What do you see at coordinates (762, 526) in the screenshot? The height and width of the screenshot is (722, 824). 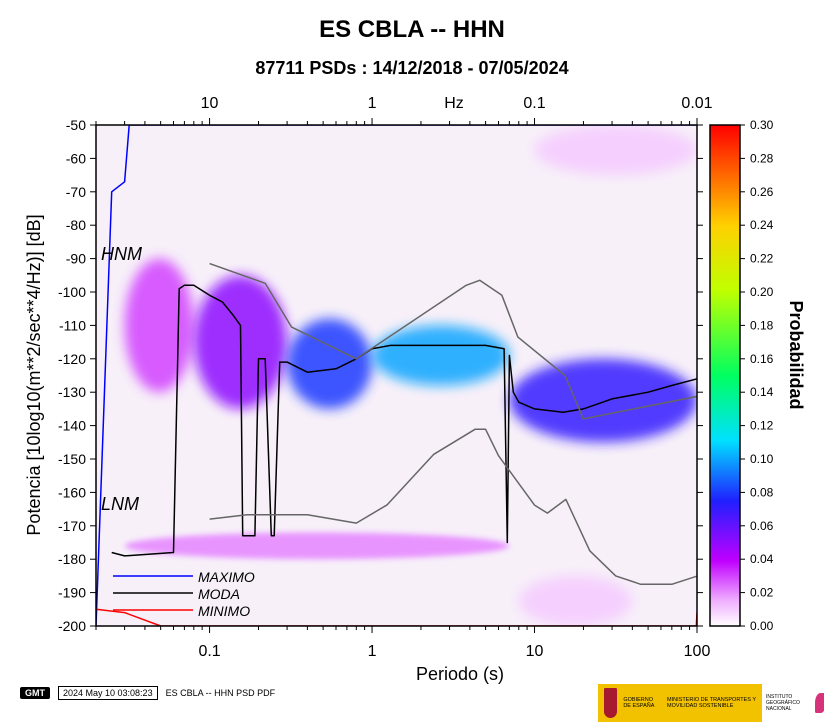 I see `colorbar-tick-label-3: 0.06` at bounding box center [762, 526].